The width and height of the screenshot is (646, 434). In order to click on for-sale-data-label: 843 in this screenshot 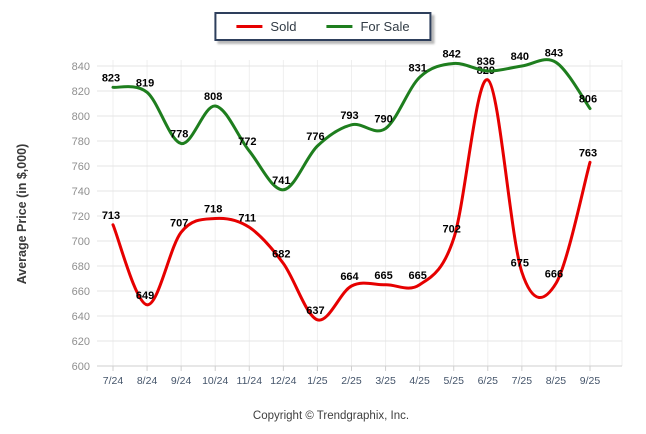, I will do `click(554, 53)`.